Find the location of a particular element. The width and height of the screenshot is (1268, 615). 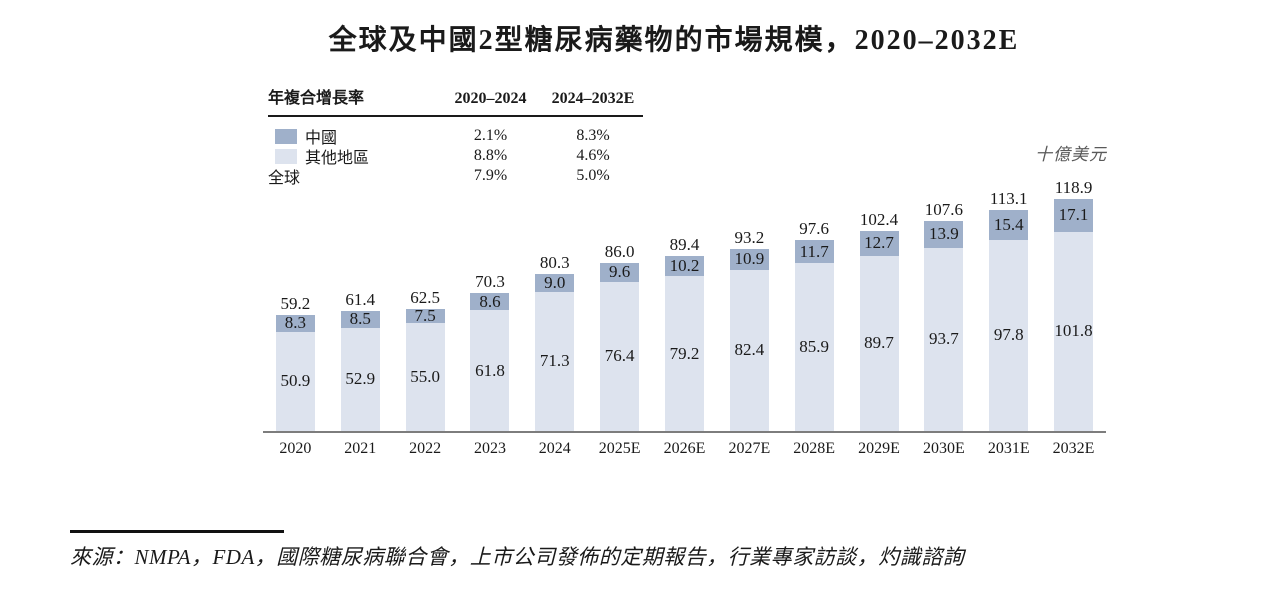

bar-segment-china: 8.3 is located at coordinates (295, 322).